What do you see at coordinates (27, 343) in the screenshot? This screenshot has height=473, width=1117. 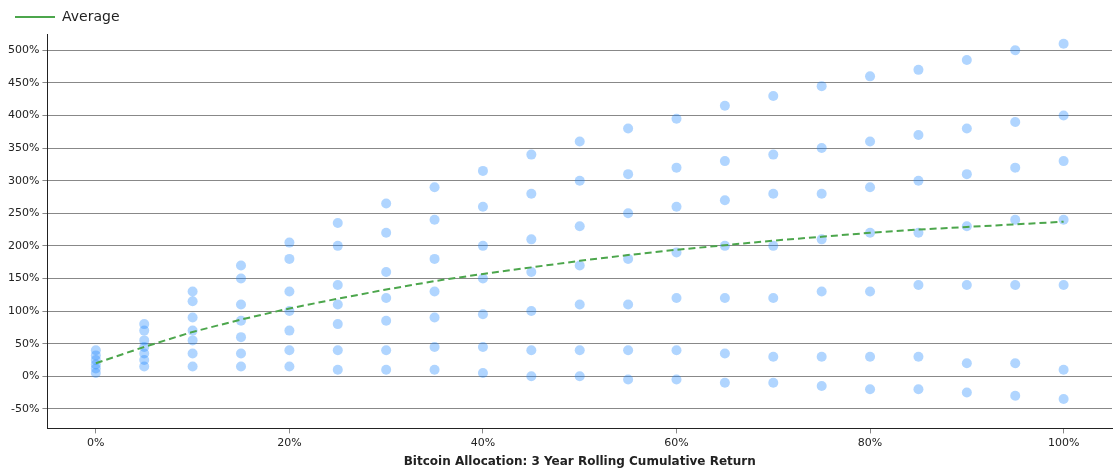 I see `y-tick-label: 50%` at bounding box center [27, 343].